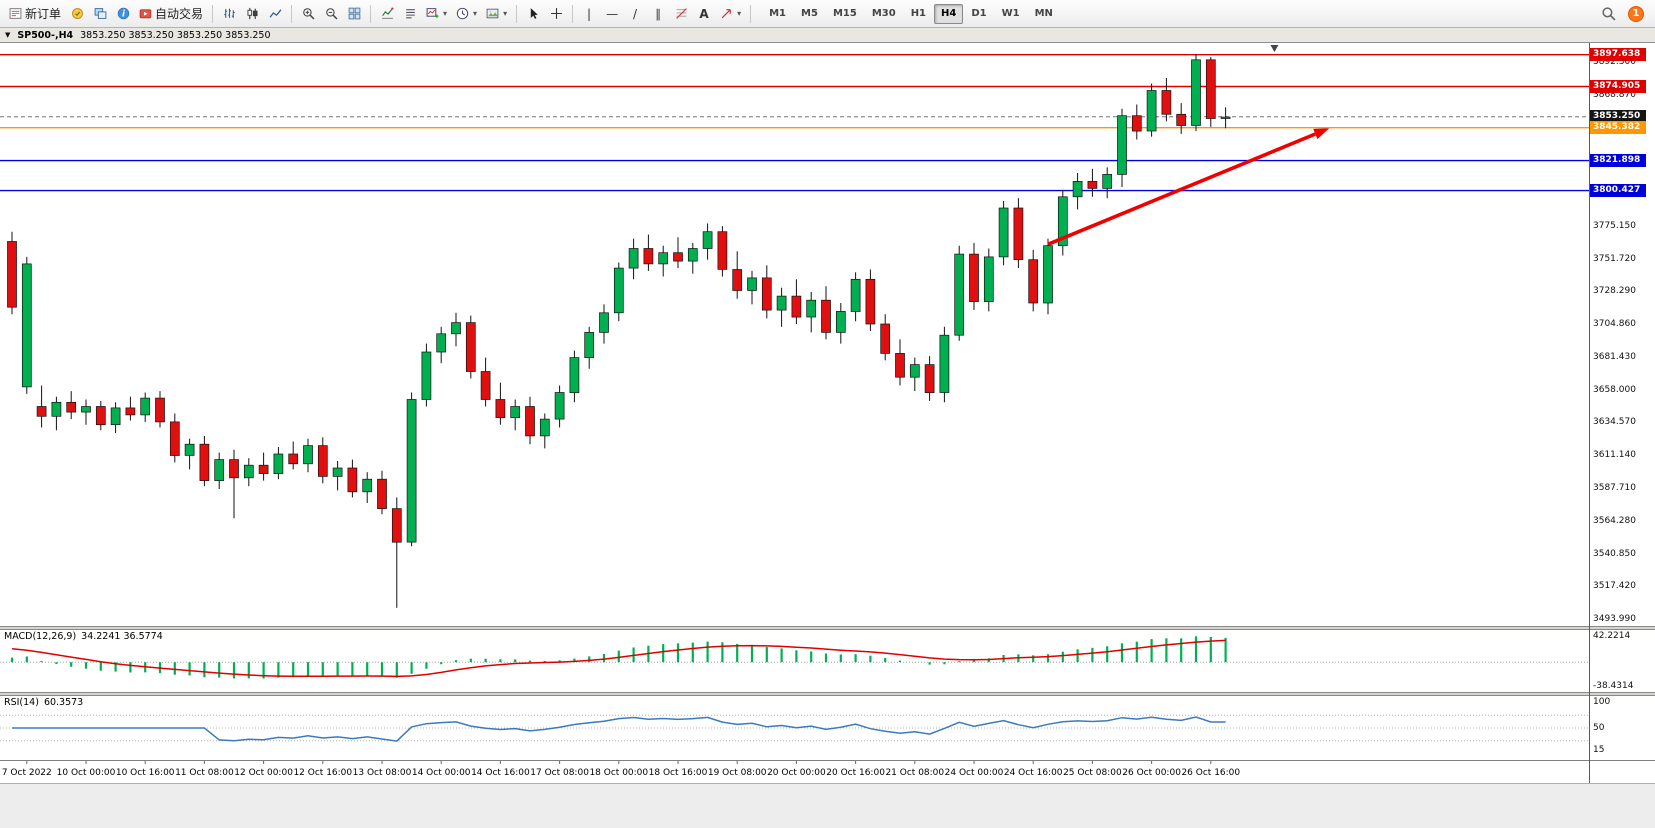 The image size is (1655, 828). What do you see at coordinates (1614, 487) in the screenshot?
I see `price-axis-label: 3587.710` at bounding box center [1614, 487].